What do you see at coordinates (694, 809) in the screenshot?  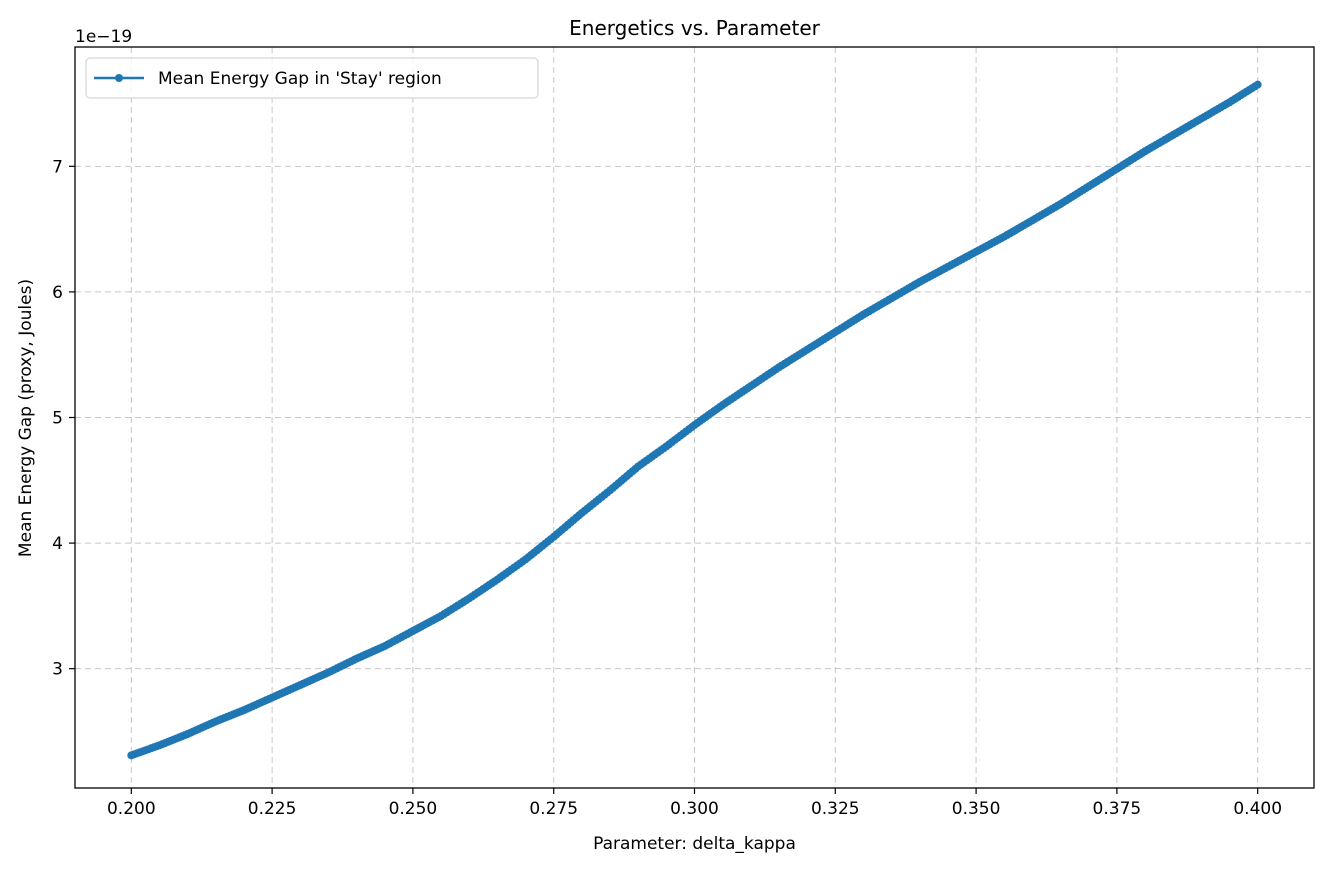 I see `x-tick-label: 0.300` at bounding box center [694, 809].